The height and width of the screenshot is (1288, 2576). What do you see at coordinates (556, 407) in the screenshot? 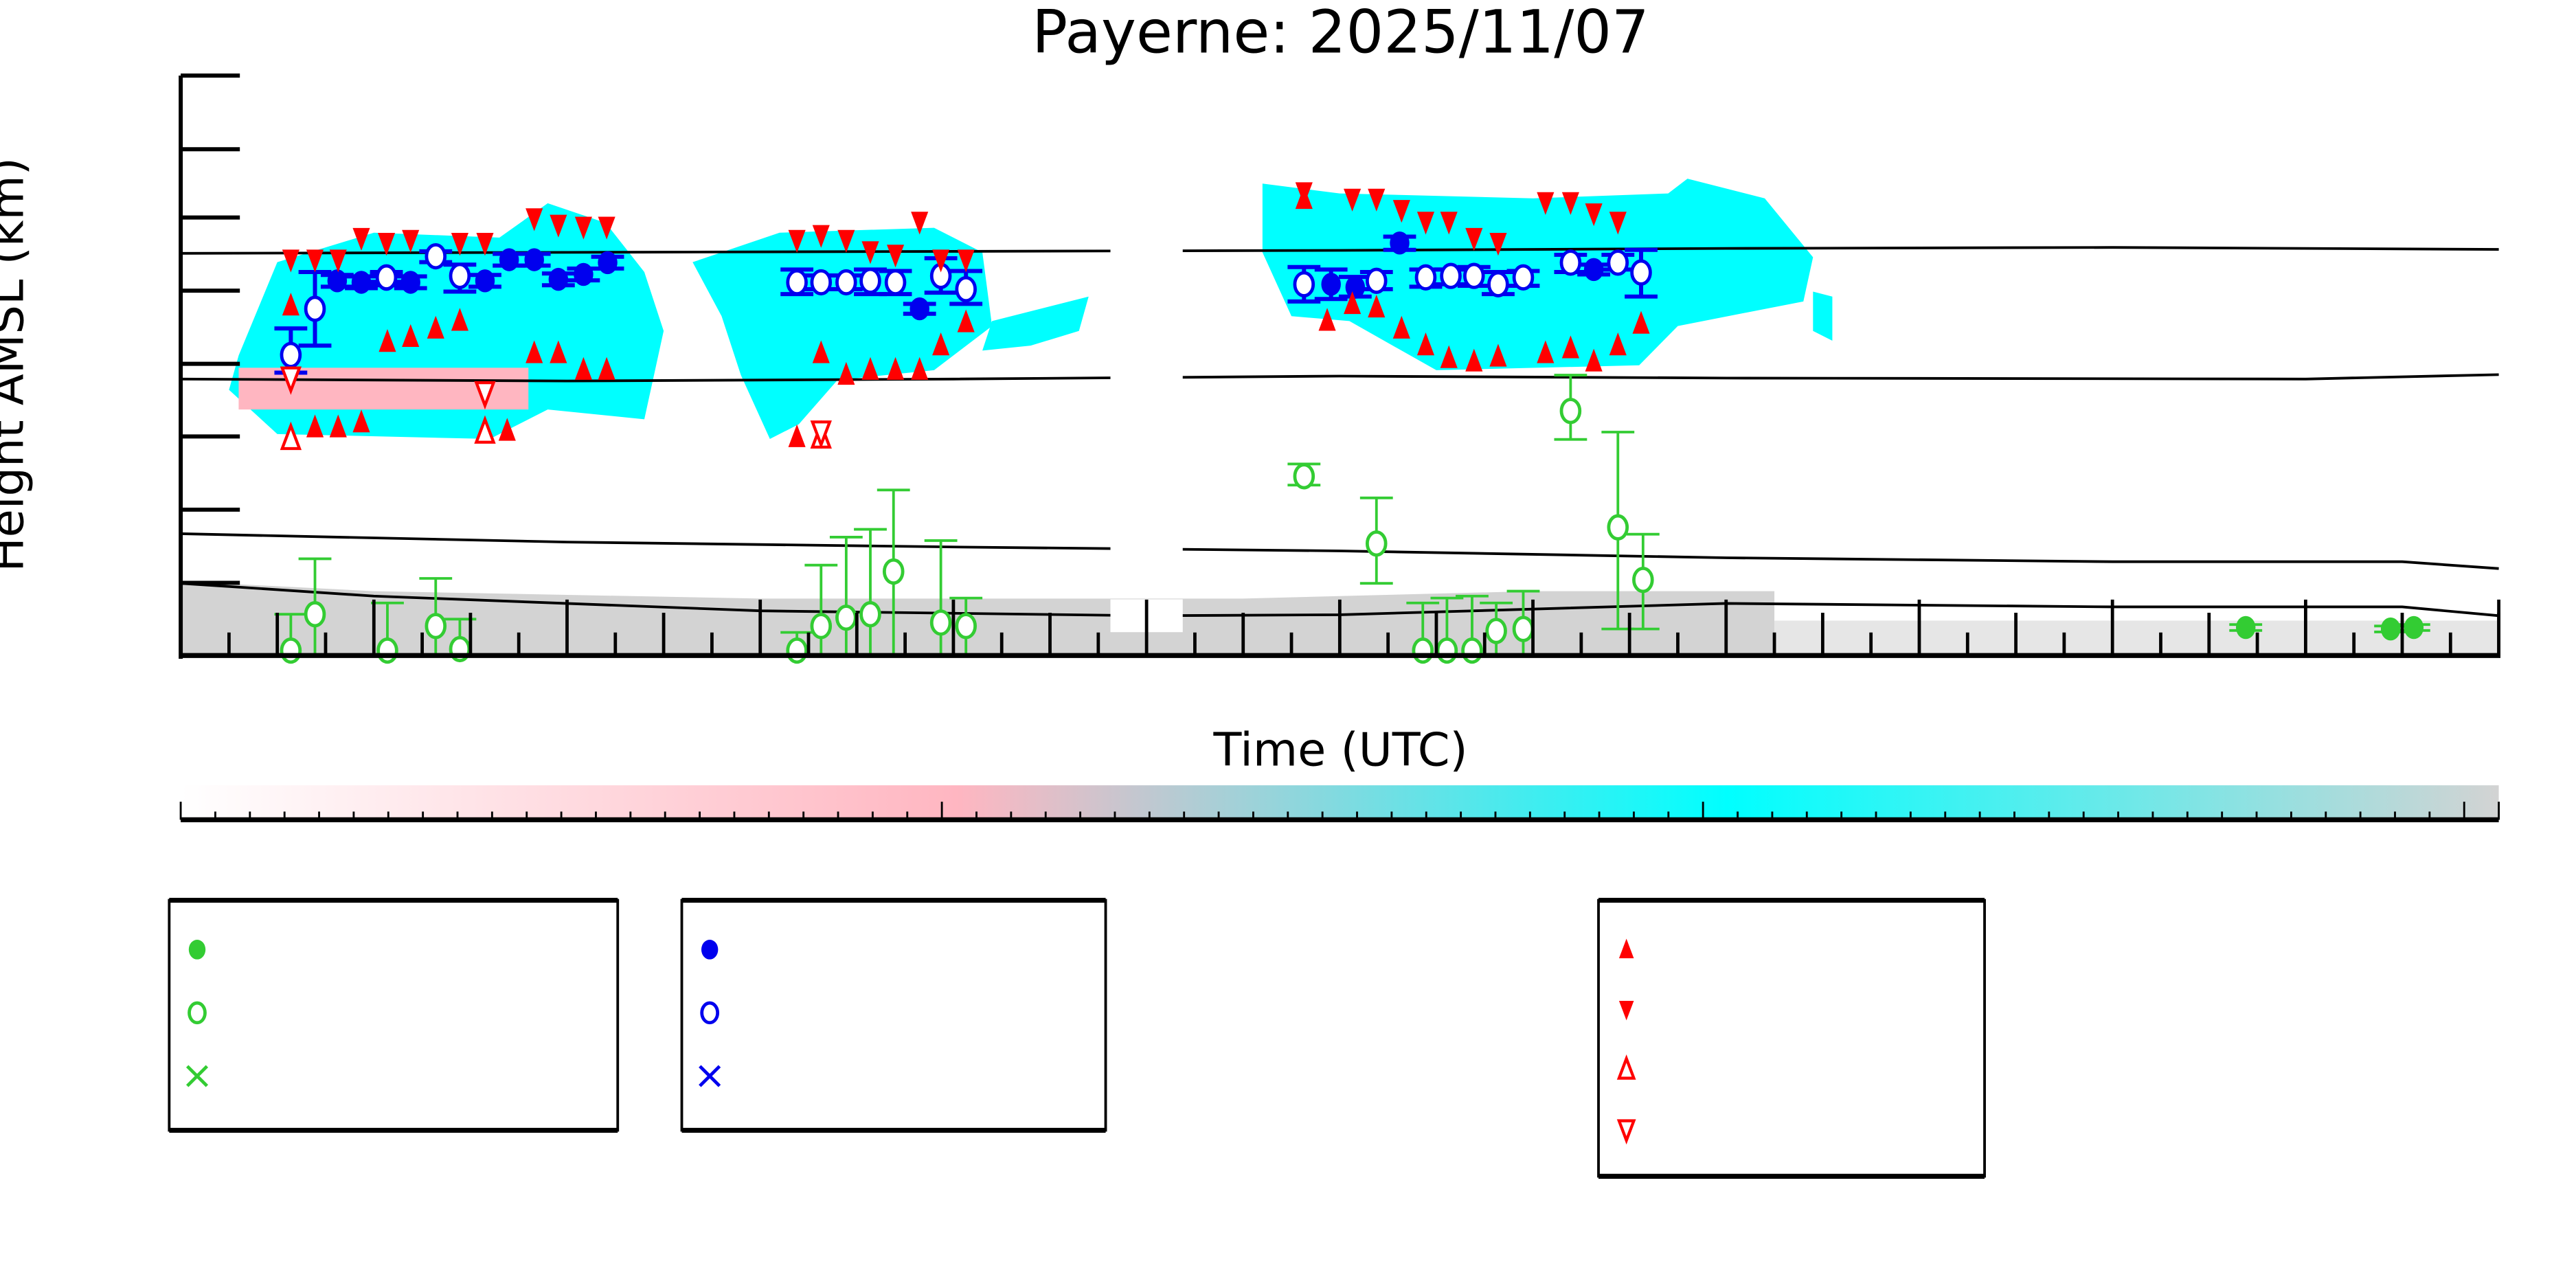
I see `series-actris-cth-bl` at bounding box center [556, 407].